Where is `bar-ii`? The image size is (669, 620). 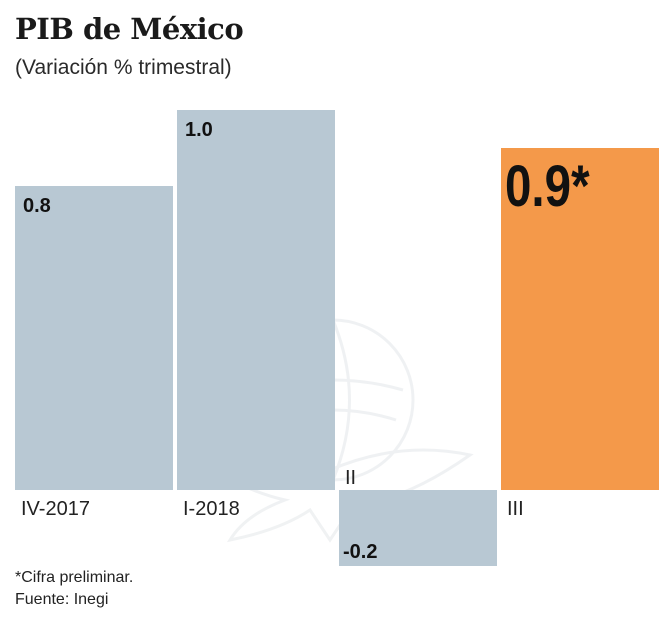
bar-ii is located at coordinates (418, 528).